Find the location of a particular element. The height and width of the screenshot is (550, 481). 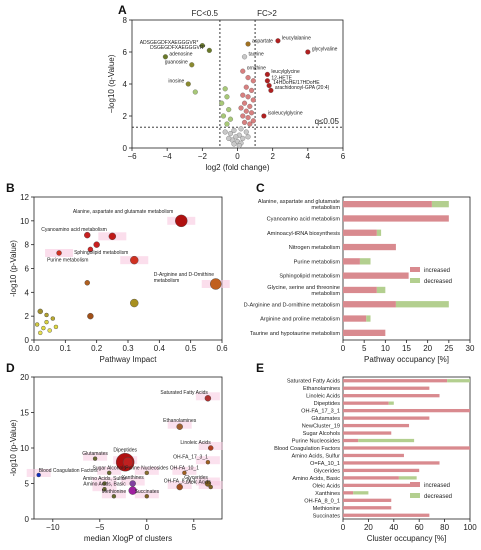

point-label: Glycerides is located at coordinates (196, 478).